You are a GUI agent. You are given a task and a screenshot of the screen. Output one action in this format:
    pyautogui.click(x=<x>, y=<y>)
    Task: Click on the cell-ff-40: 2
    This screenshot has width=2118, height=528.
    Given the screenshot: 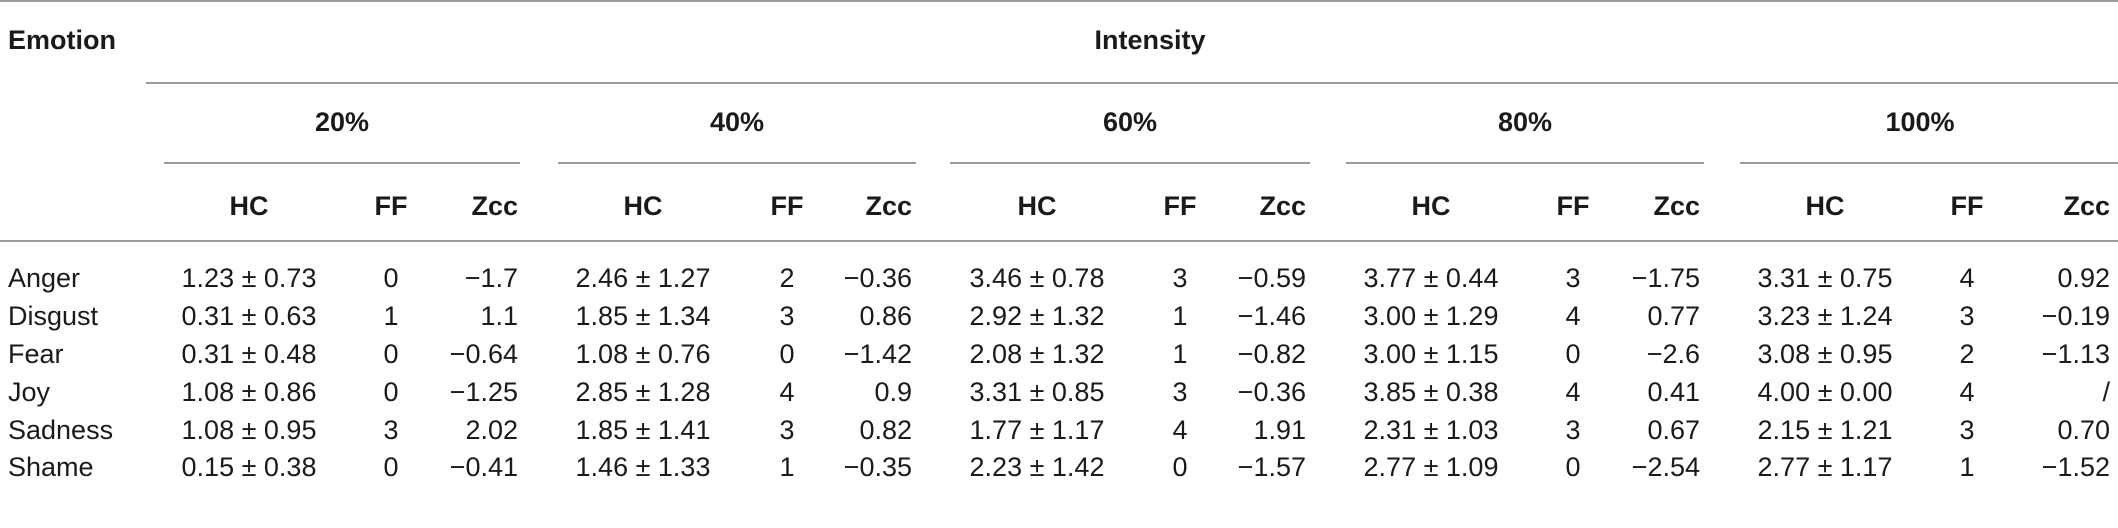 What is the action you would take?
    pyautogui.click(x=787, y=278)
    